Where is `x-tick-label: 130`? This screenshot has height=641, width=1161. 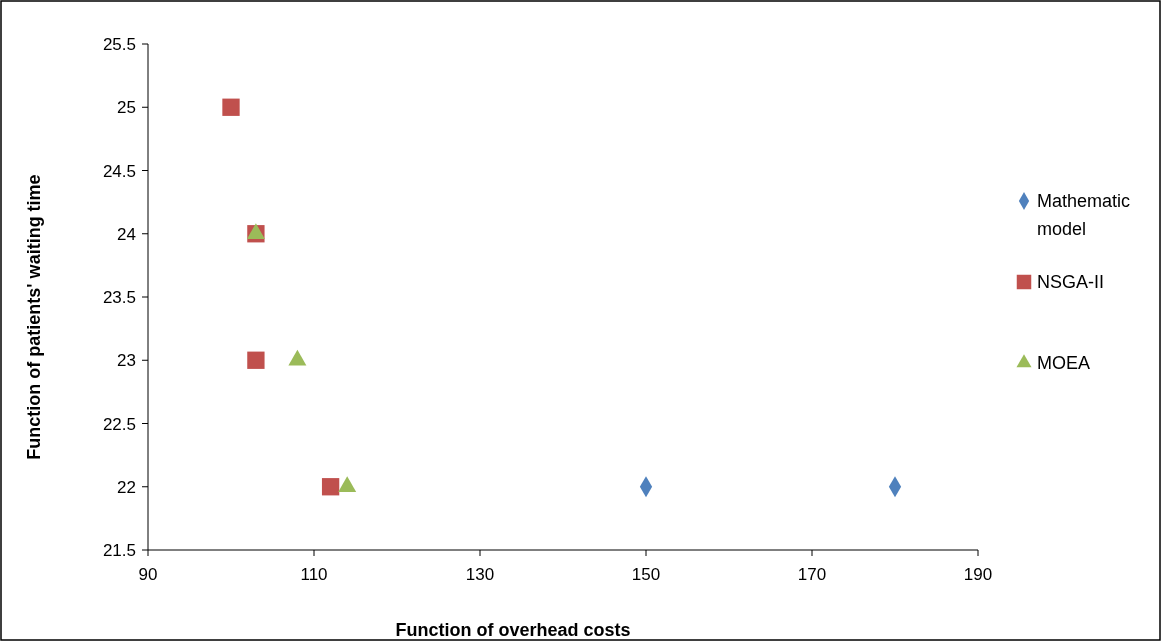
x-tick-label: 130 is located at coordinates (480, 574).